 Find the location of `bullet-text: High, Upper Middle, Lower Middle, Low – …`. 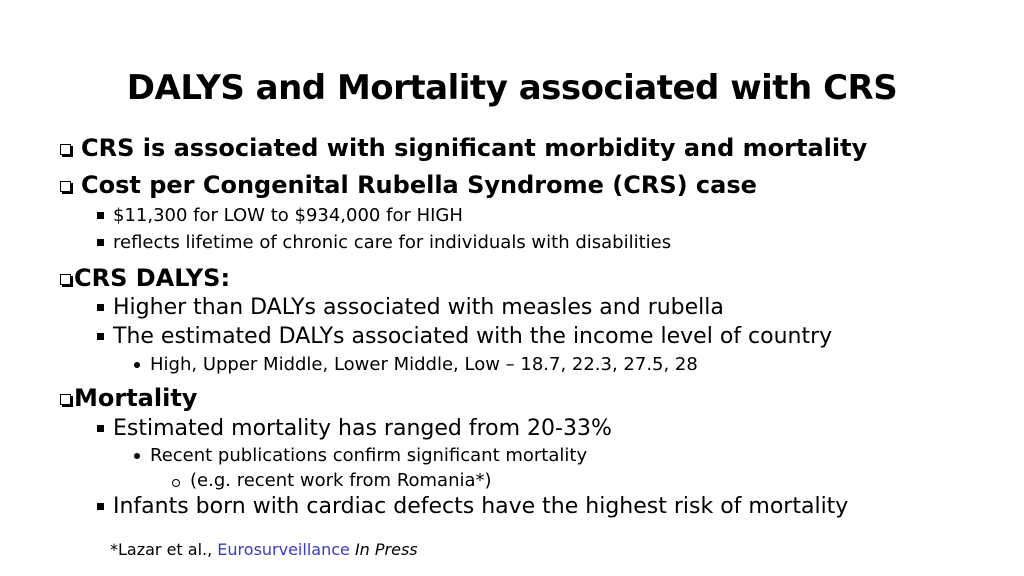

bullet-text: High, Upper Middle, Lower Middle, Low – … is located at coordinates (424, 364).